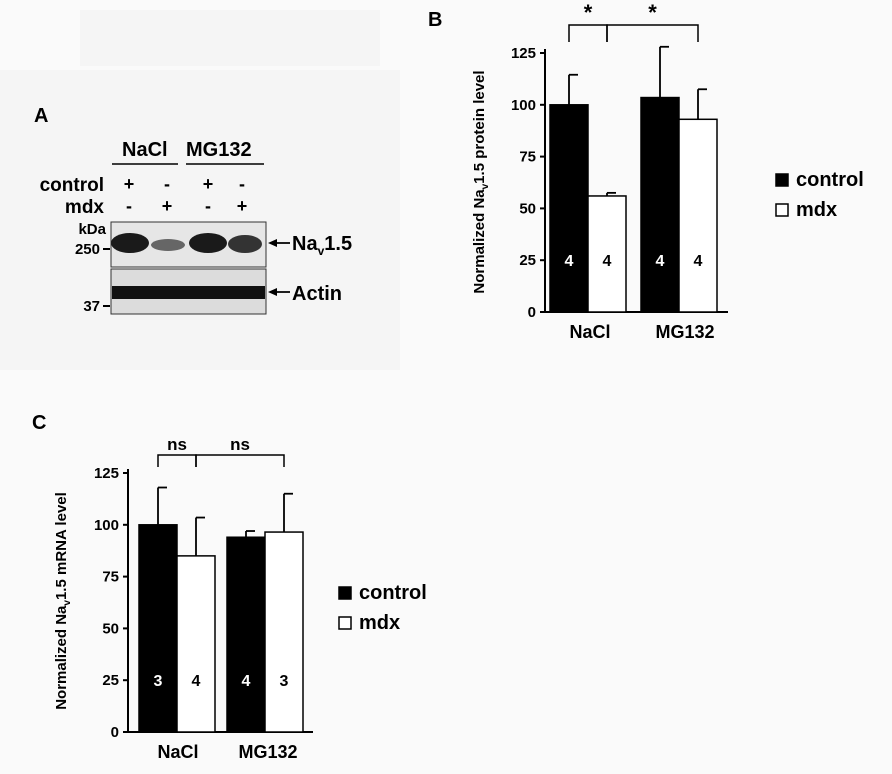 This screenshot has height=774, width=892. Describe the element at coordinates (85, 207) in the screenshot. I see `blot-row-mdx: mdx` at that location.